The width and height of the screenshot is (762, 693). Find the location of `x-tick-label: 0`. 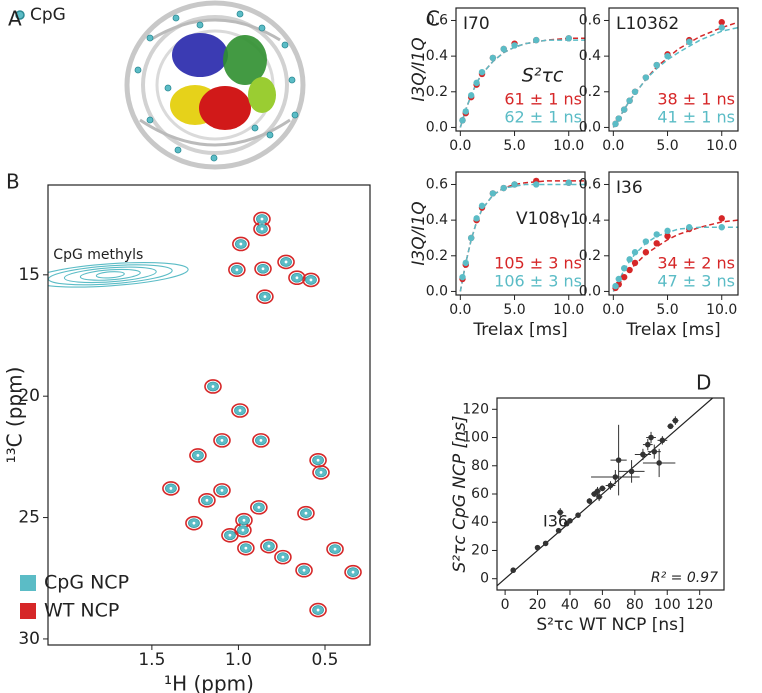

x-tick-label: 0 is located at coordinates (505, 605).